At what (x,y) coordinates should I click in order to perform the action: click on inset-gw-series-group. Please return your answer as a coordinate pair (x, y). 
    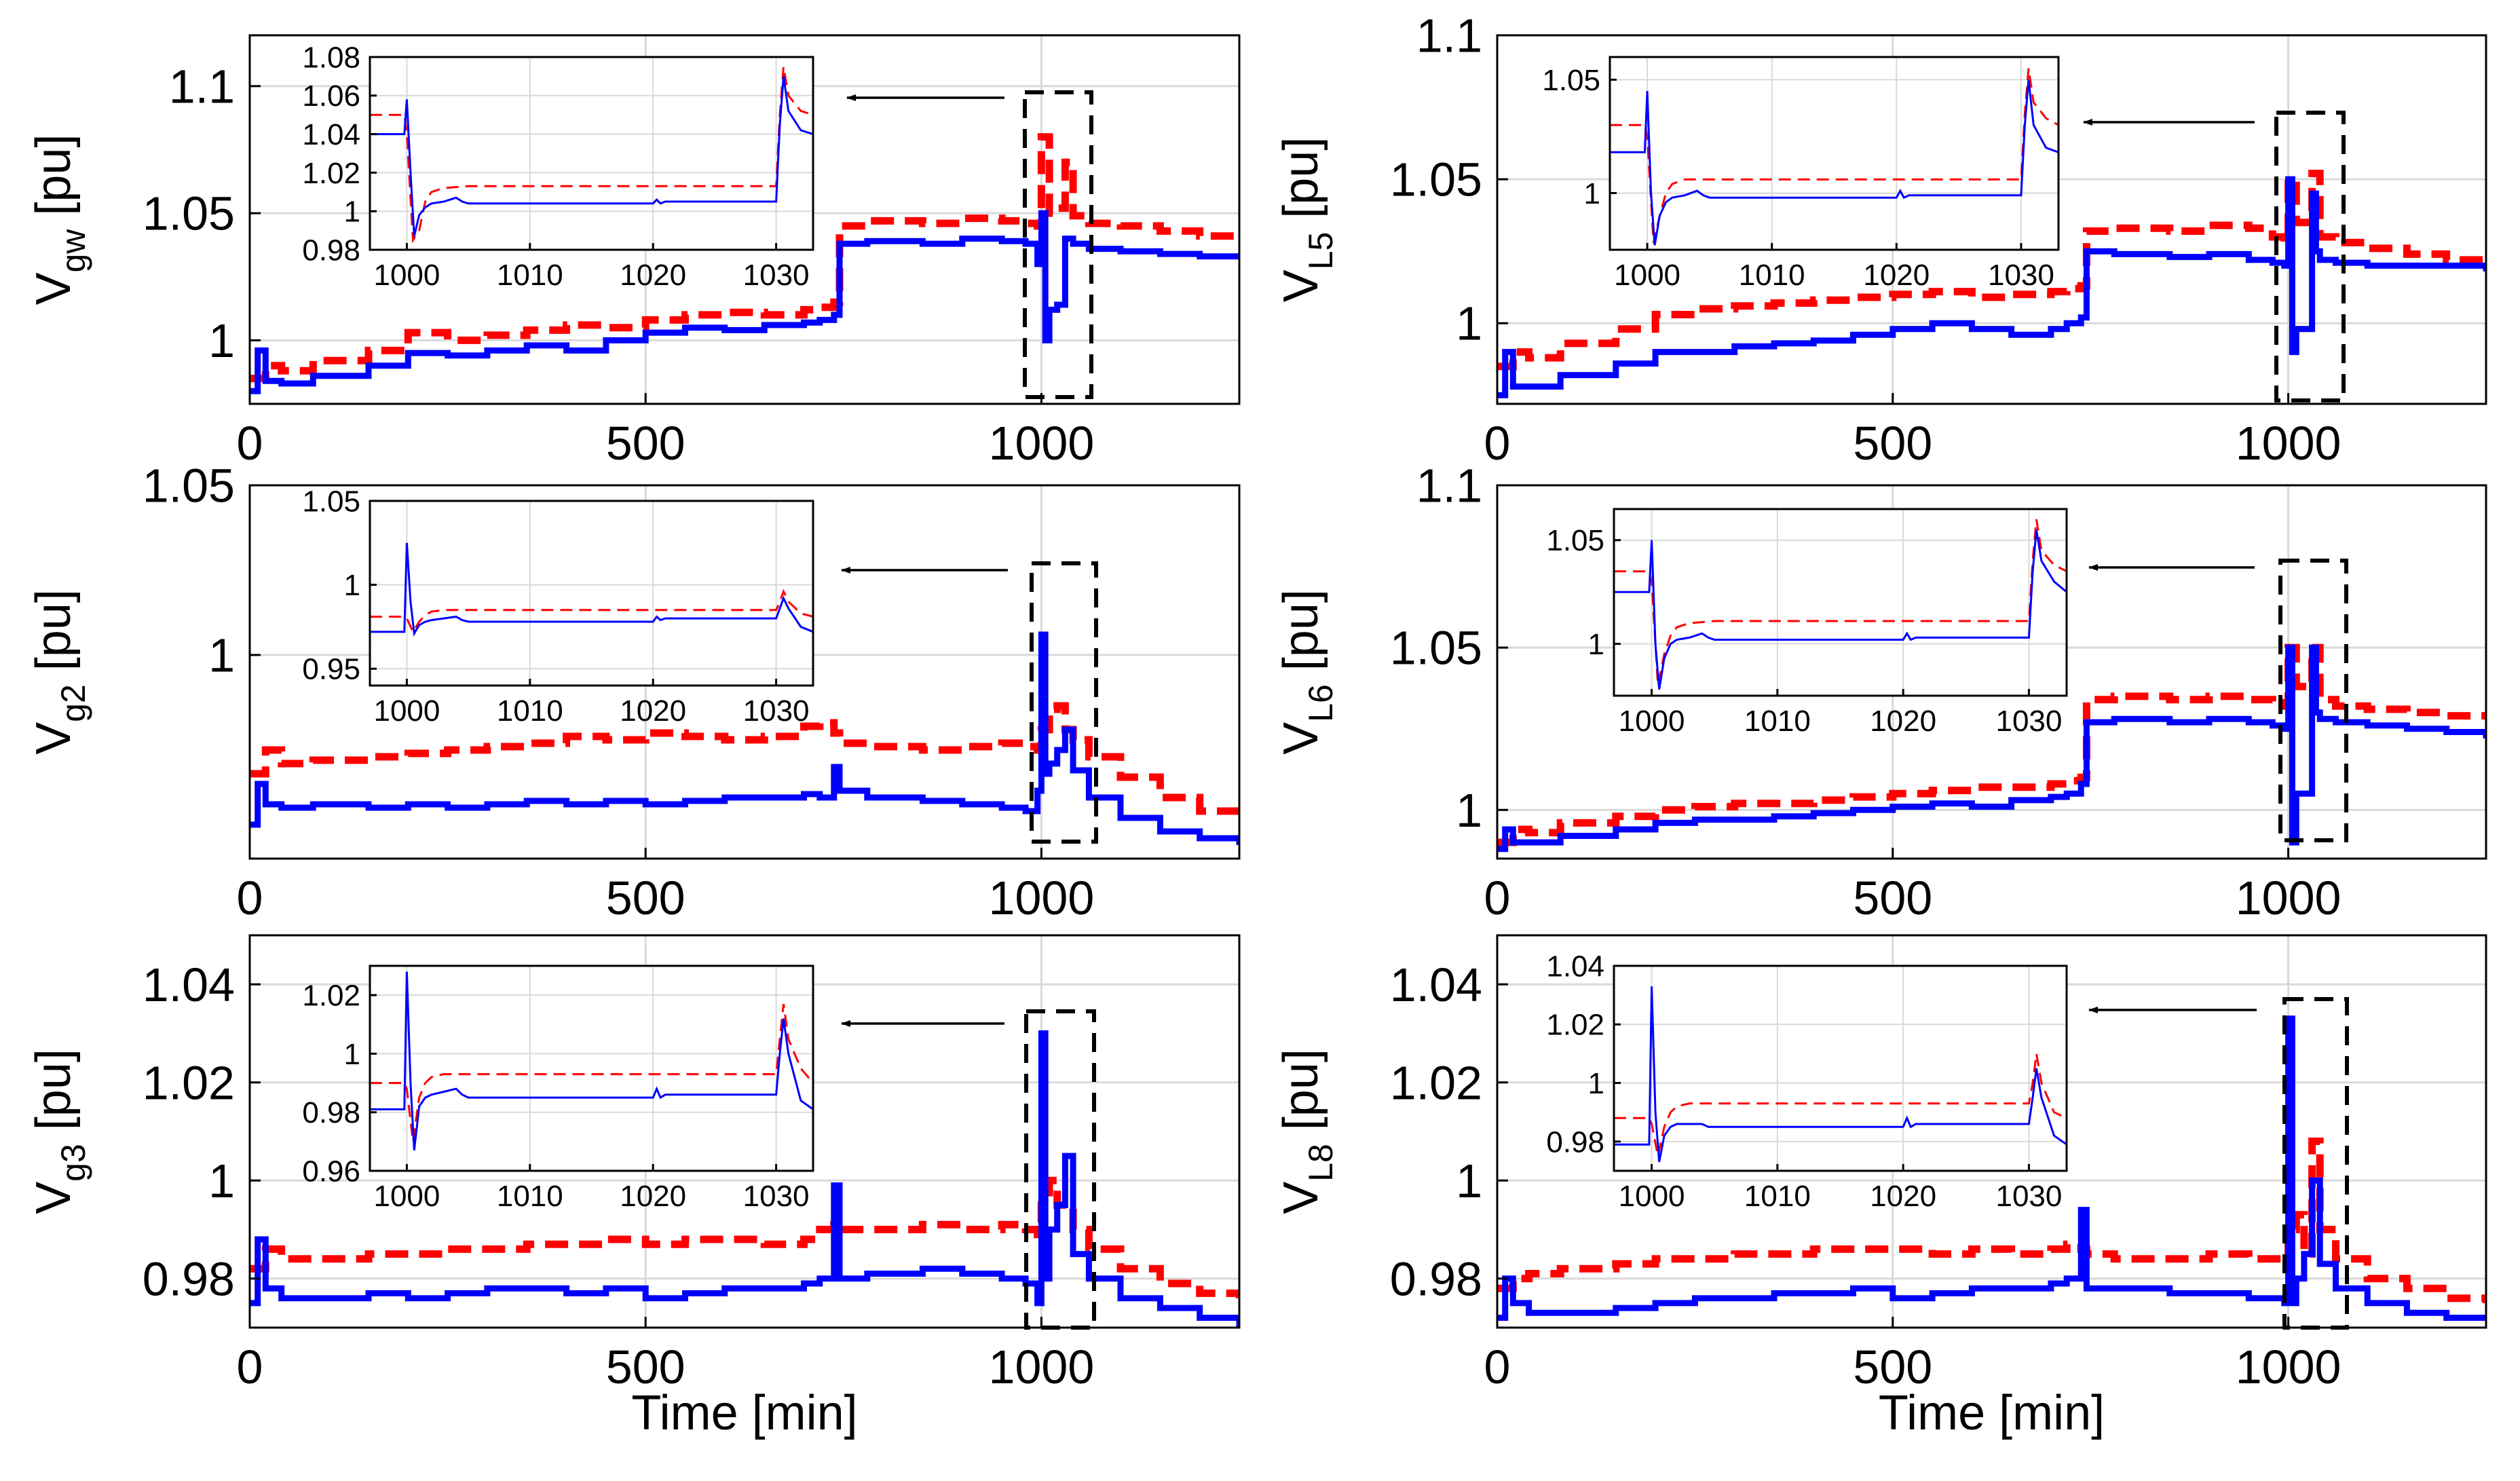
    Looking at the image, I should click on (591, 155).